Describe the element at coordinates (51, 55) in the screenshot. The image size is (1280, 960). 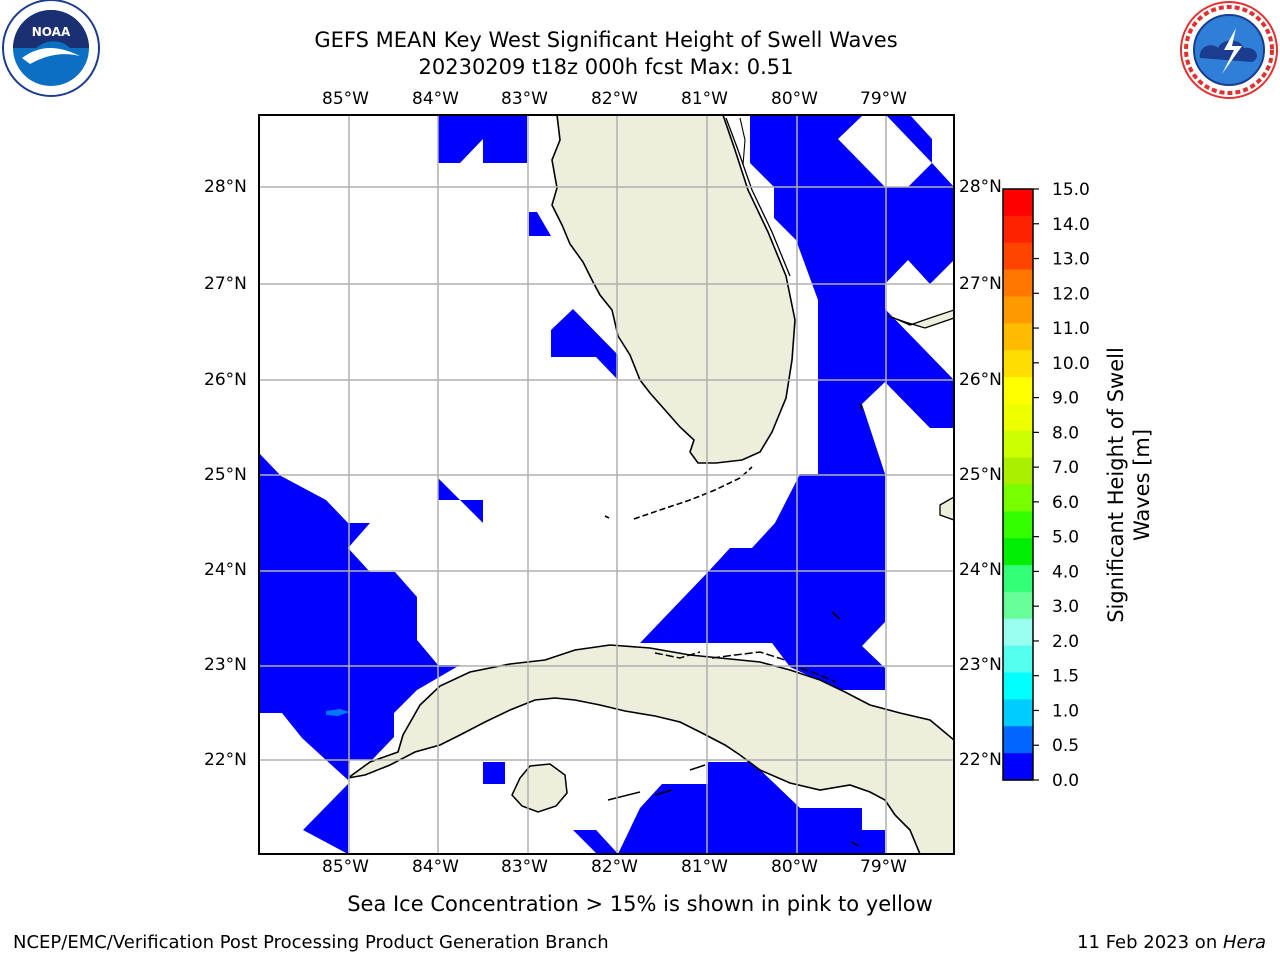
I see `noaa-logo-bird` at that location.